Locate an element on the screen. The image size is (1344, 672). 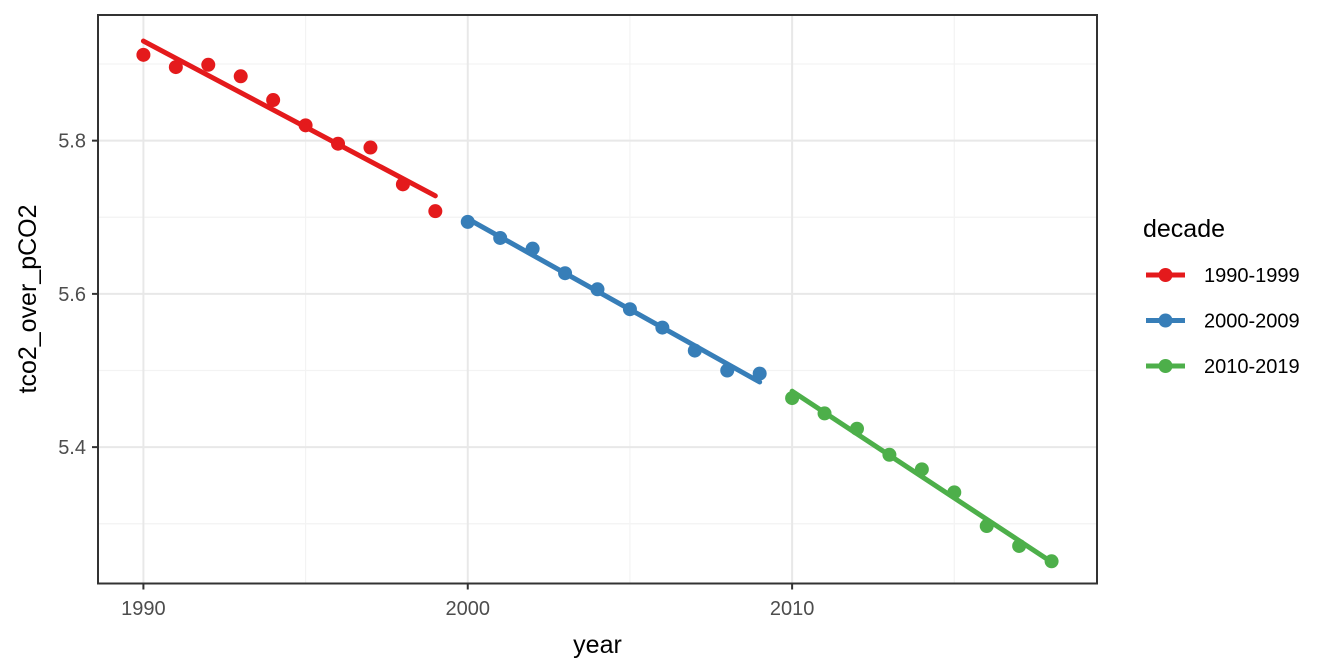
trend-line-2010-2019 is located at coordinates (922, 476).